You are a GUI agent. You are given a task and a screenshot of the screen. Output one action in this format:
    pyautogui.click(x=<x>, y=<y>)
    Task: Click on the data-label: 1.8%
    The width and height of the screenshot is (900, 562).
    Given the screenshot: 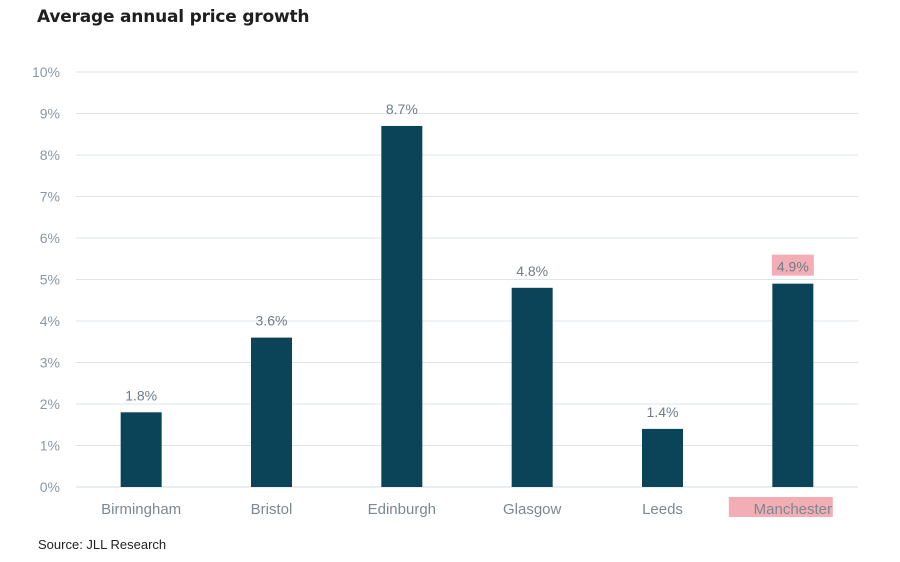 What is the action you would take?
    pyautogui.click(x=141, y=395)
    